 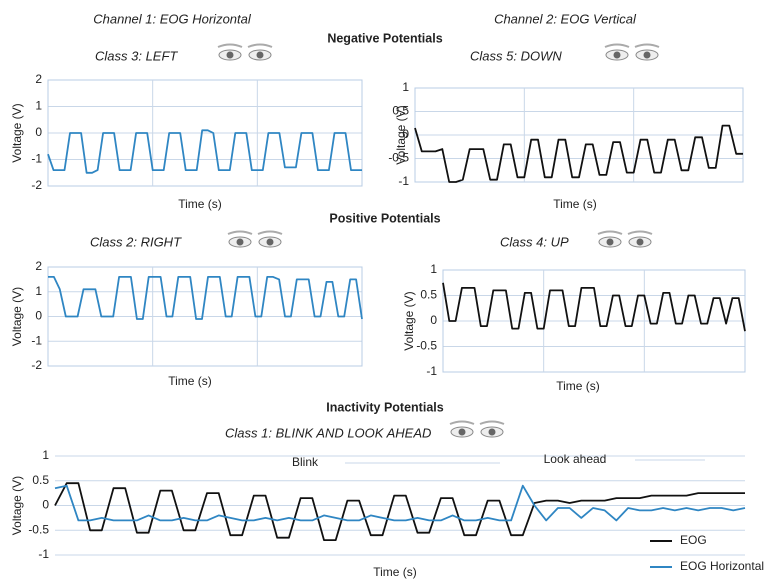 I want to click on annotation: Blink, so click(x=305, y=462).